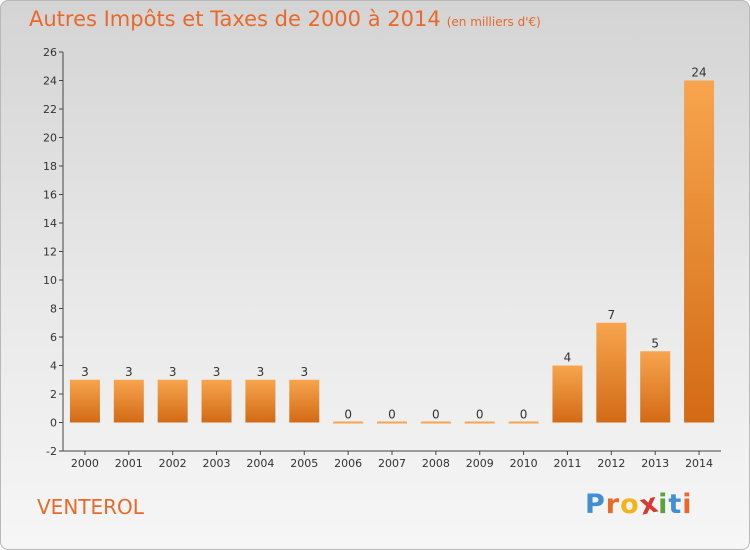 This screenshot has width=750, height=550. What do you see at coordinates (568, 358) in the screenshot?
I see `data-label: 4` at bounding box center [568, 358].